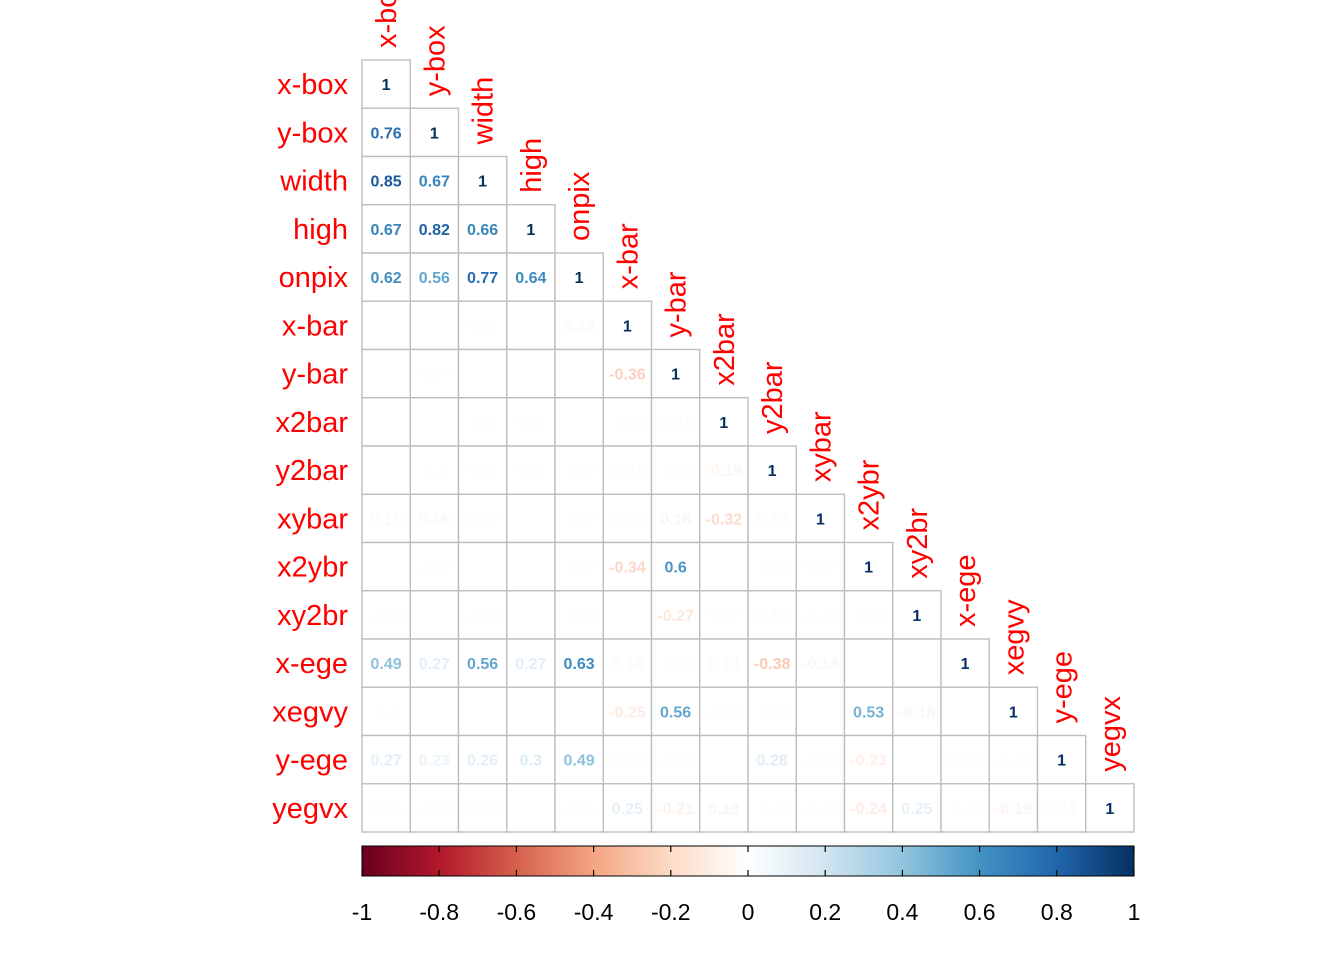 Image resolution: width=1344 pixels, height=960 pixels. What do you see at coordinates (386, 519) in the screenshot?
I see `cell-value-label: 0.15` at bounding box center [386, 519].